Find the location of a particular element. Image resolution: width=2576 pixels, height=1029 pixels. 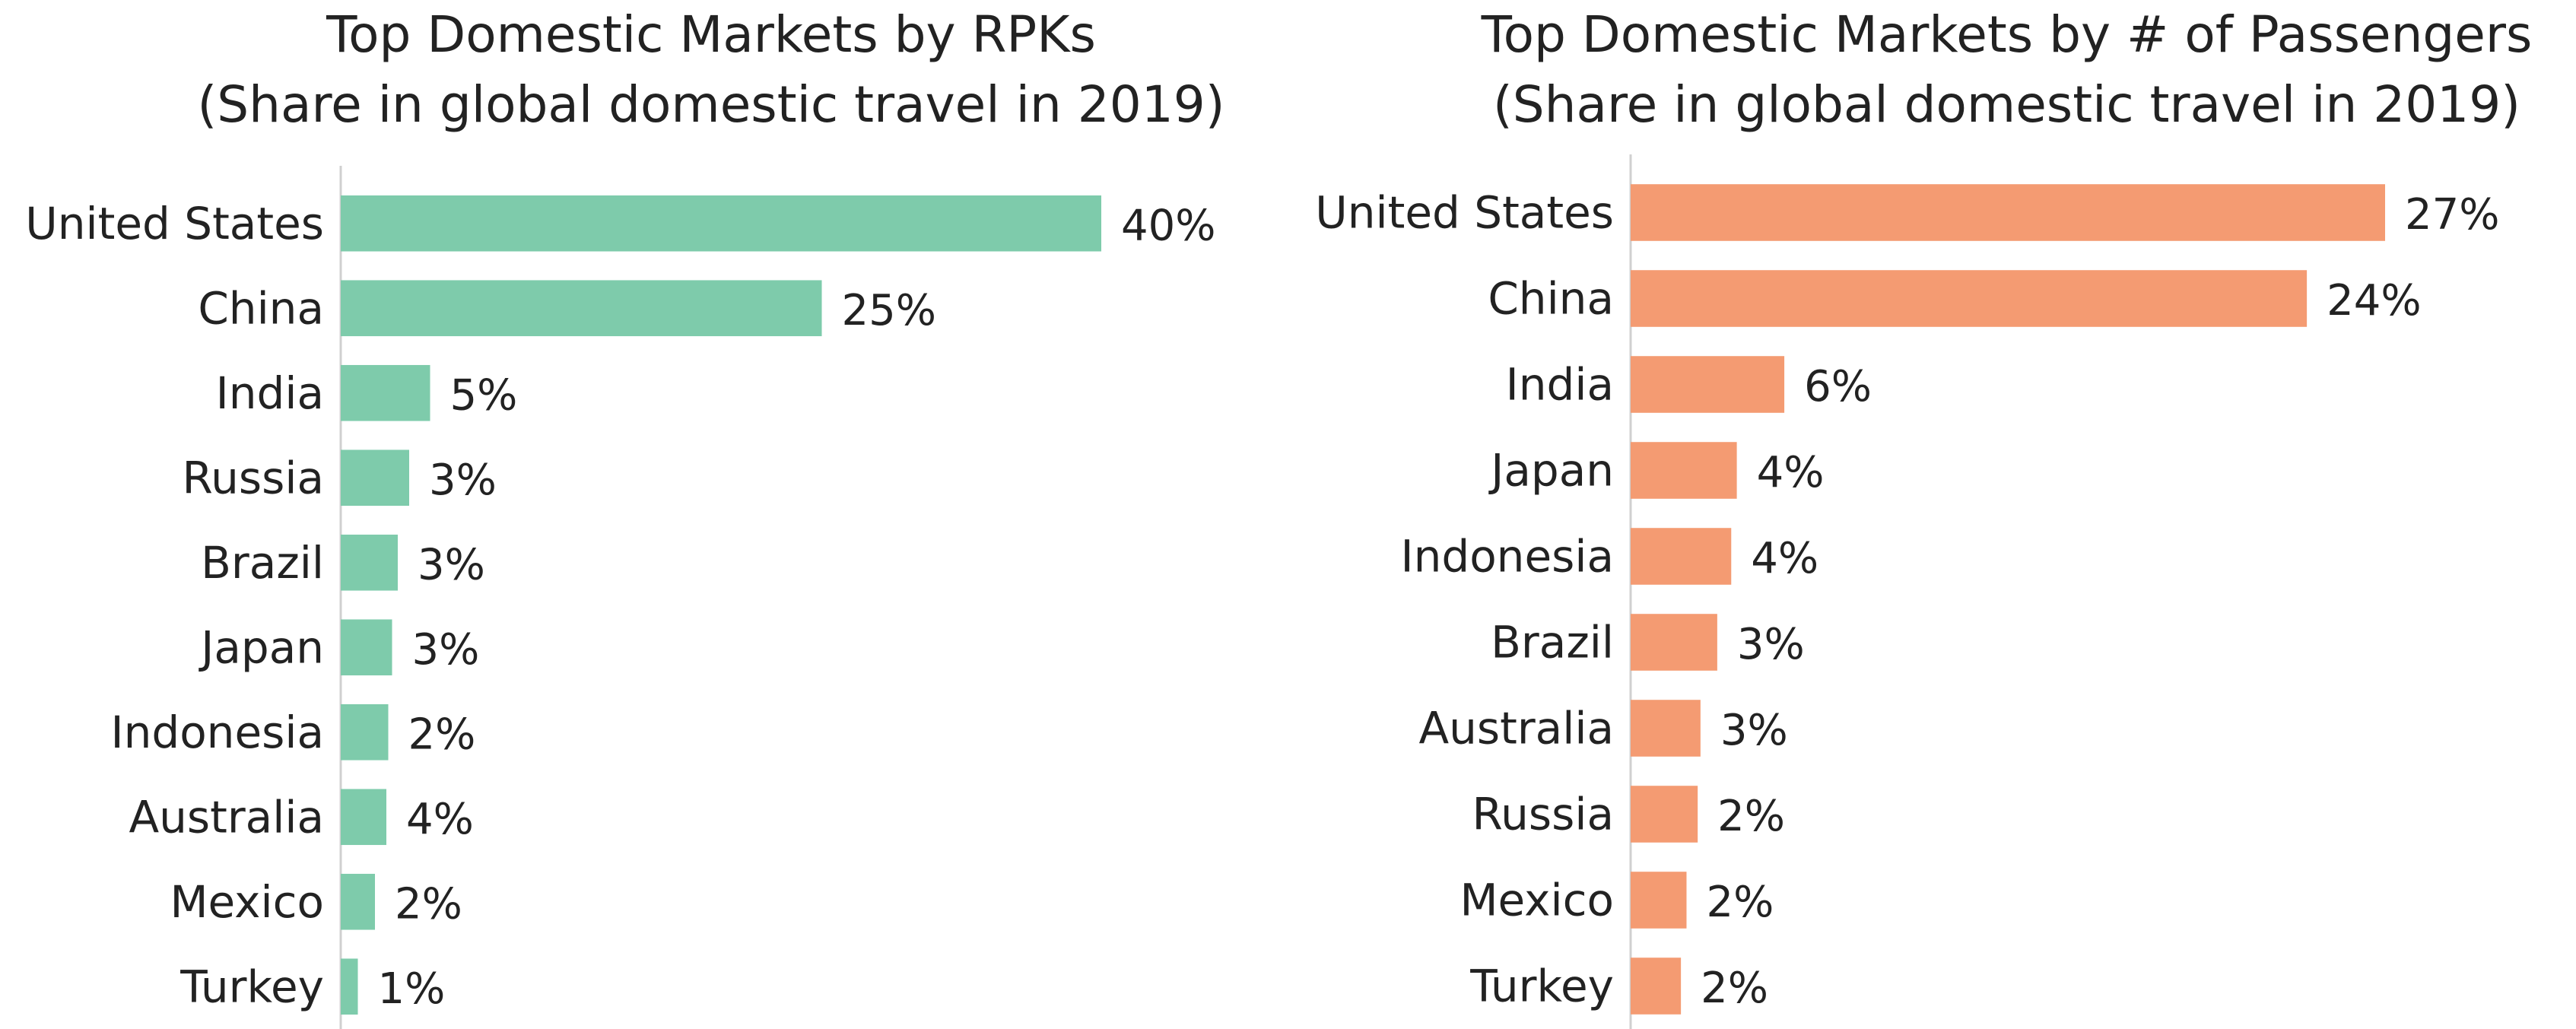

passengers-chart-title: Top Domestic Markets by # of Passengers is located at coordinates (2007, 34).